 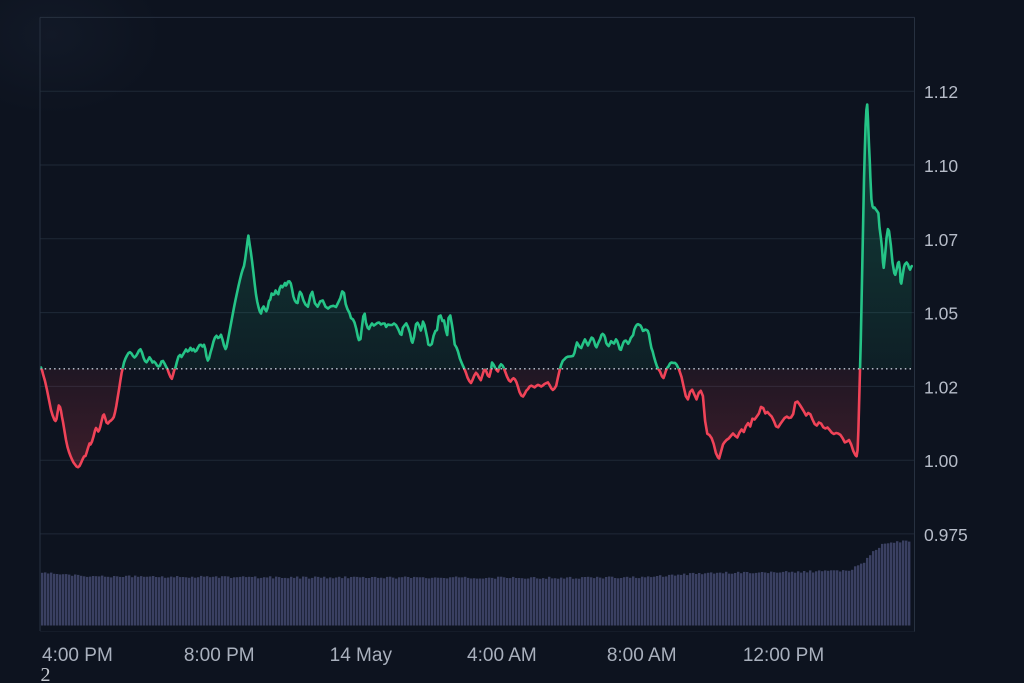 What do you see at coordinates (77, 655) in the screenshot?
I see `svg-text: 4:00 PM` at bounding box center [77, 655].